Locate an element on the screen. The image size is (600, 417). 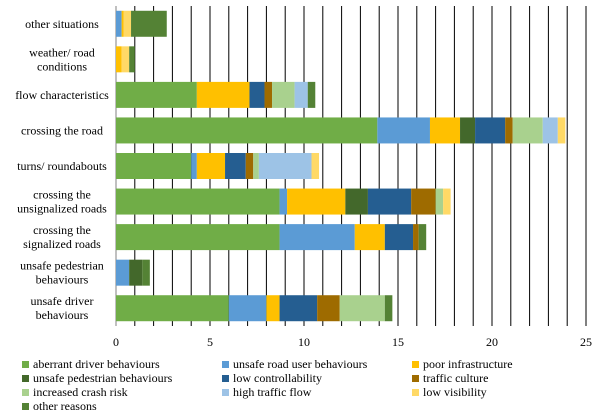
legend-item: other reasons is located at coordinates (59, 406).